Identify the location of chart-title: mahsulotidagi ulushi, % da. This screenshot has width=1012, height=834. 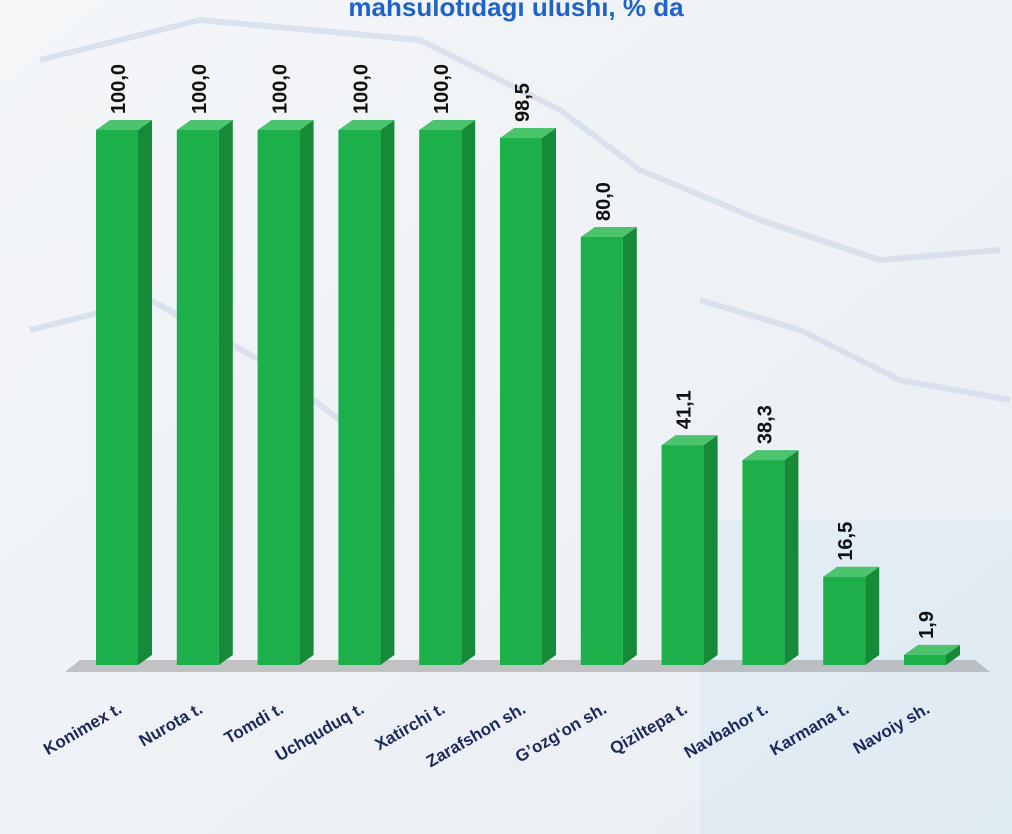
(516, 11).